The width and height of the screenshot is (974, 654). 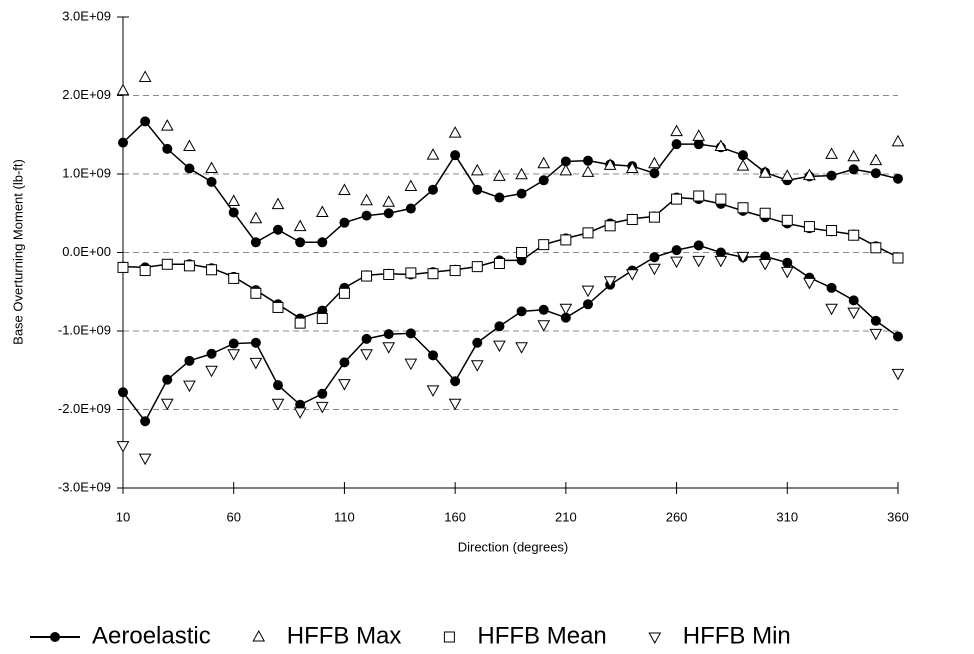 What do you see at coordinates (86, 251) in the screenshot?
I see `y-tick-label: 0.0E+00` at bounding box center [86, 251].